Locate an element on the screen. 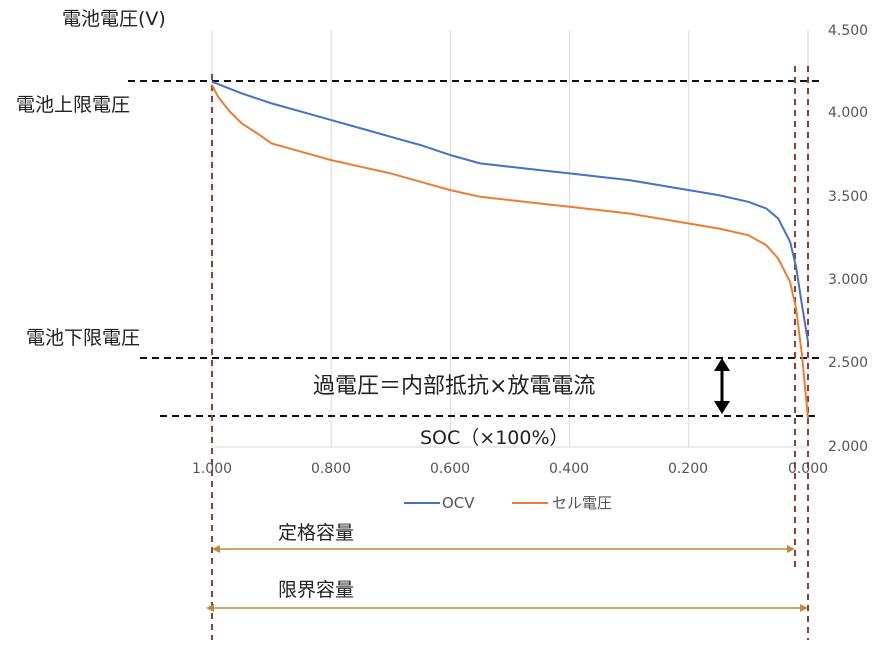 The width and height of the screenshot is (892, 648). legend-label-cell-voltage: セル電圧 is located at coordinates (582, 503).